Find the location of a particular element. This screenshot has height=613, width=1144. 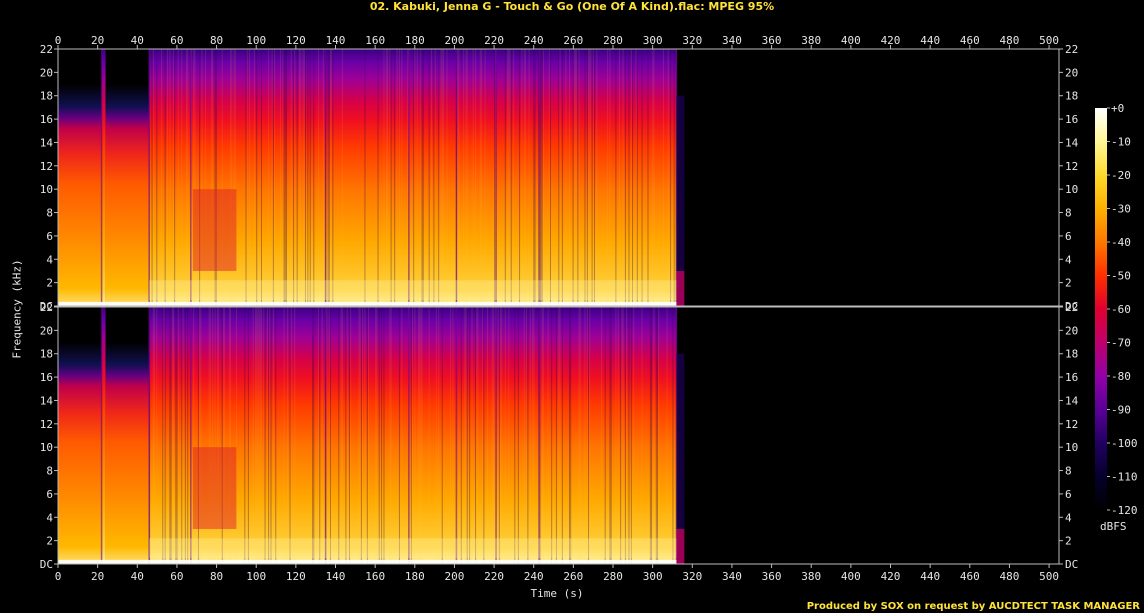

x-tick-label-top: 200 is located at coordinates (454, 40).